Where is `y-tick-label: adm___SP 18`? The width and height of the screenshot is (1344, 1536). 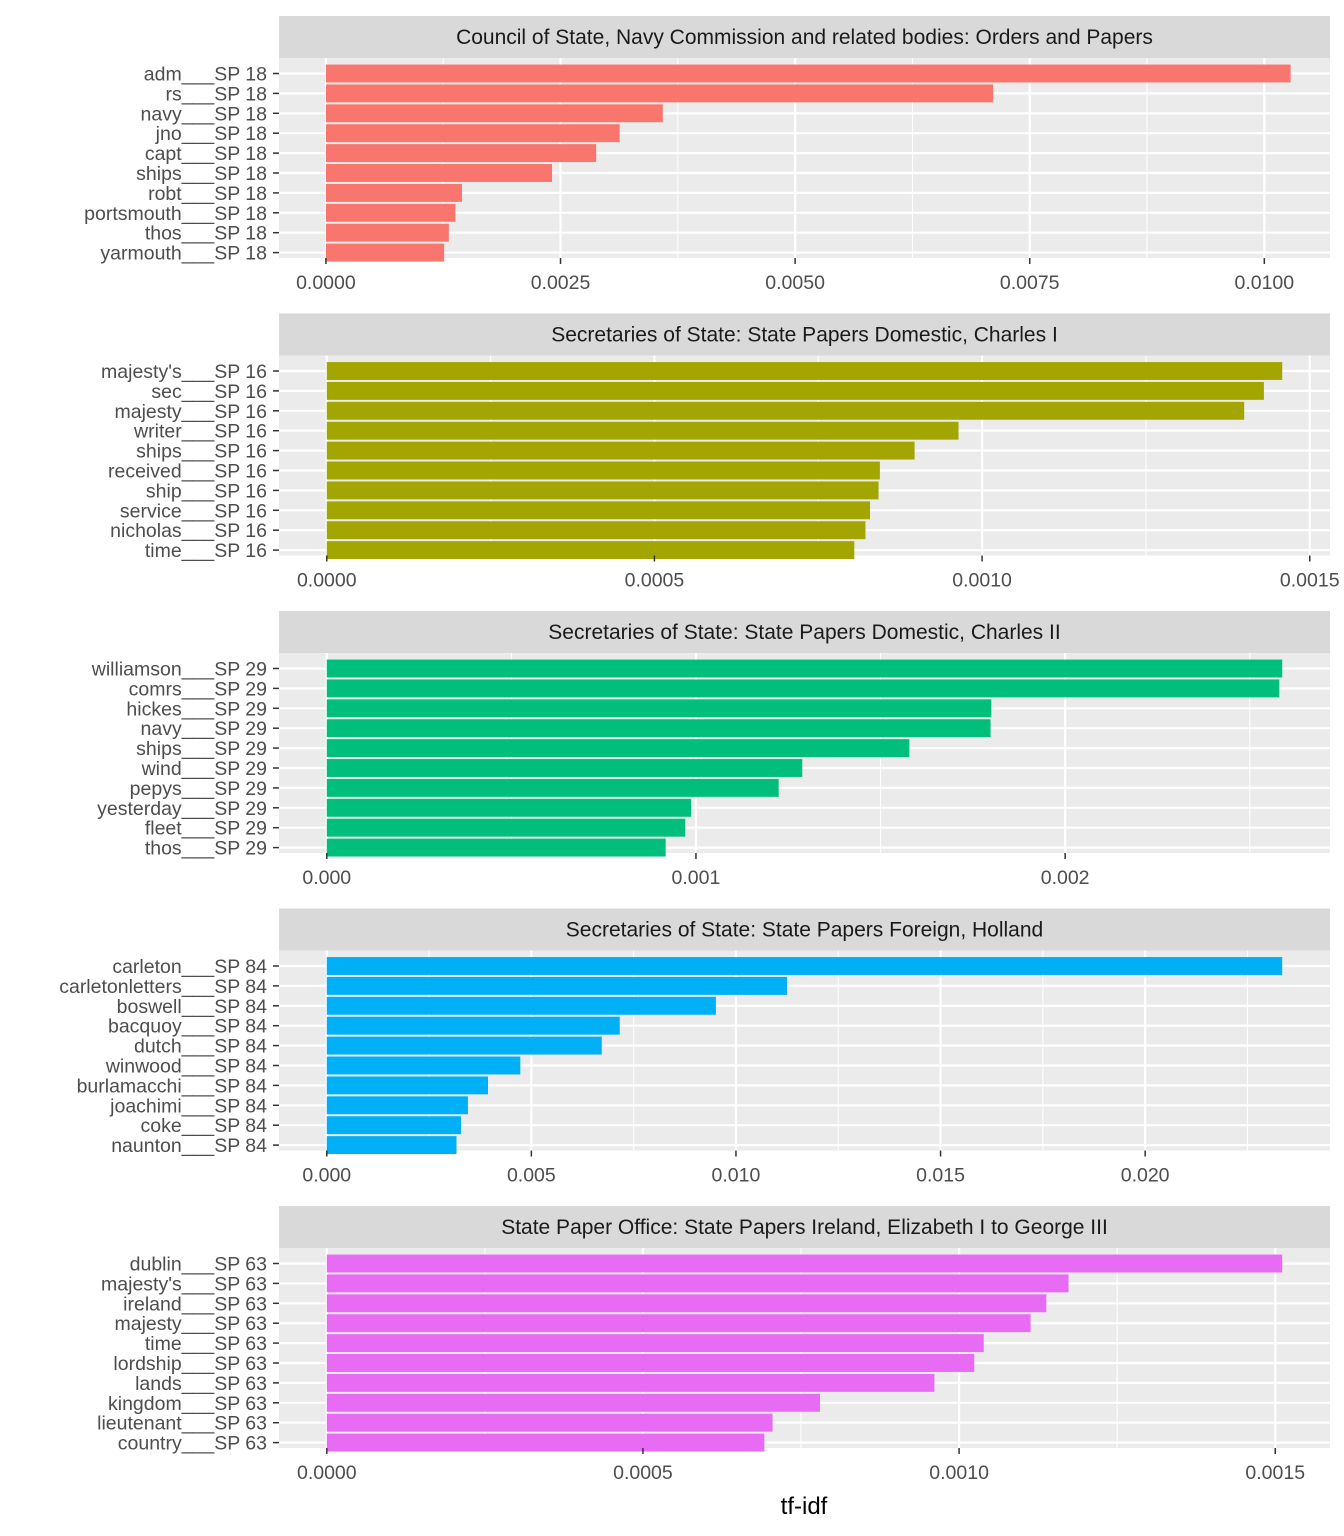
y-tick-label: adm___SP 18 is located at coordinates (205, 75).